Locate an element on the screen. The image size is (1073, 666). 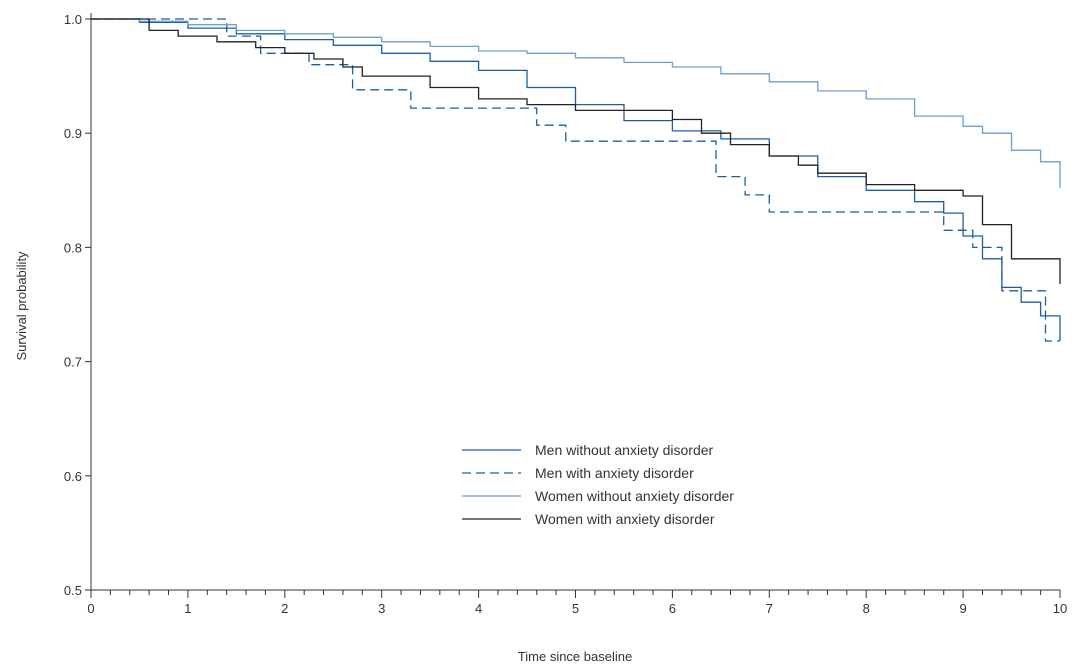
x-tick-label: 3 is located at coordinates (381, 608).